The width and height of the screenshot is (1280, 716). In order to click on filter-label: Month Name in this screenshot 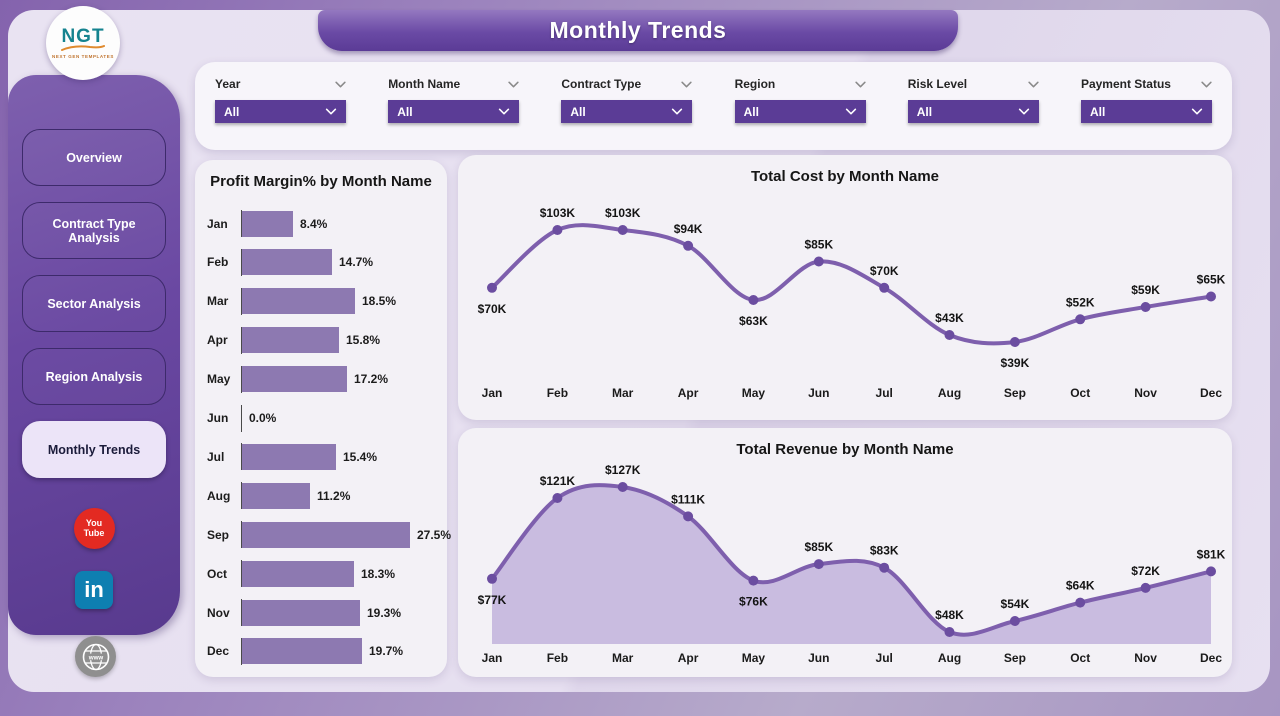, I will do `click(424, 84)`.